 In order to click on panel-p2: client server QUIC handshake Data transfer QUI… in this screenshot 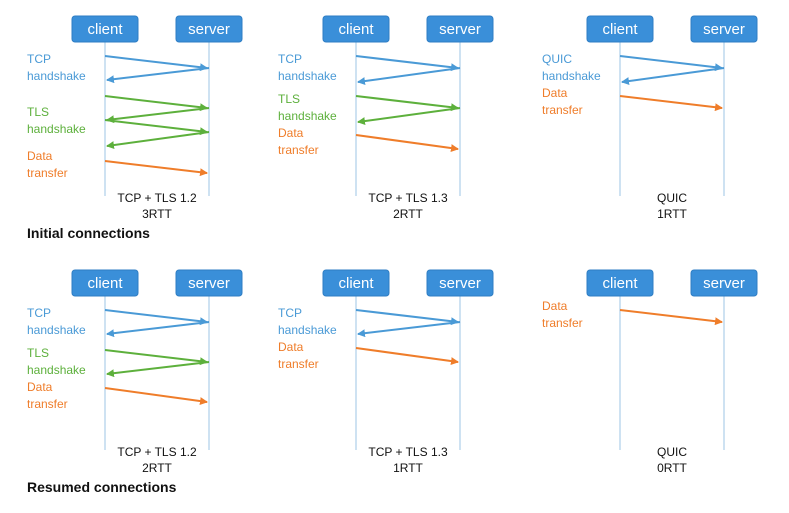, I will do `click(650, 118)`.